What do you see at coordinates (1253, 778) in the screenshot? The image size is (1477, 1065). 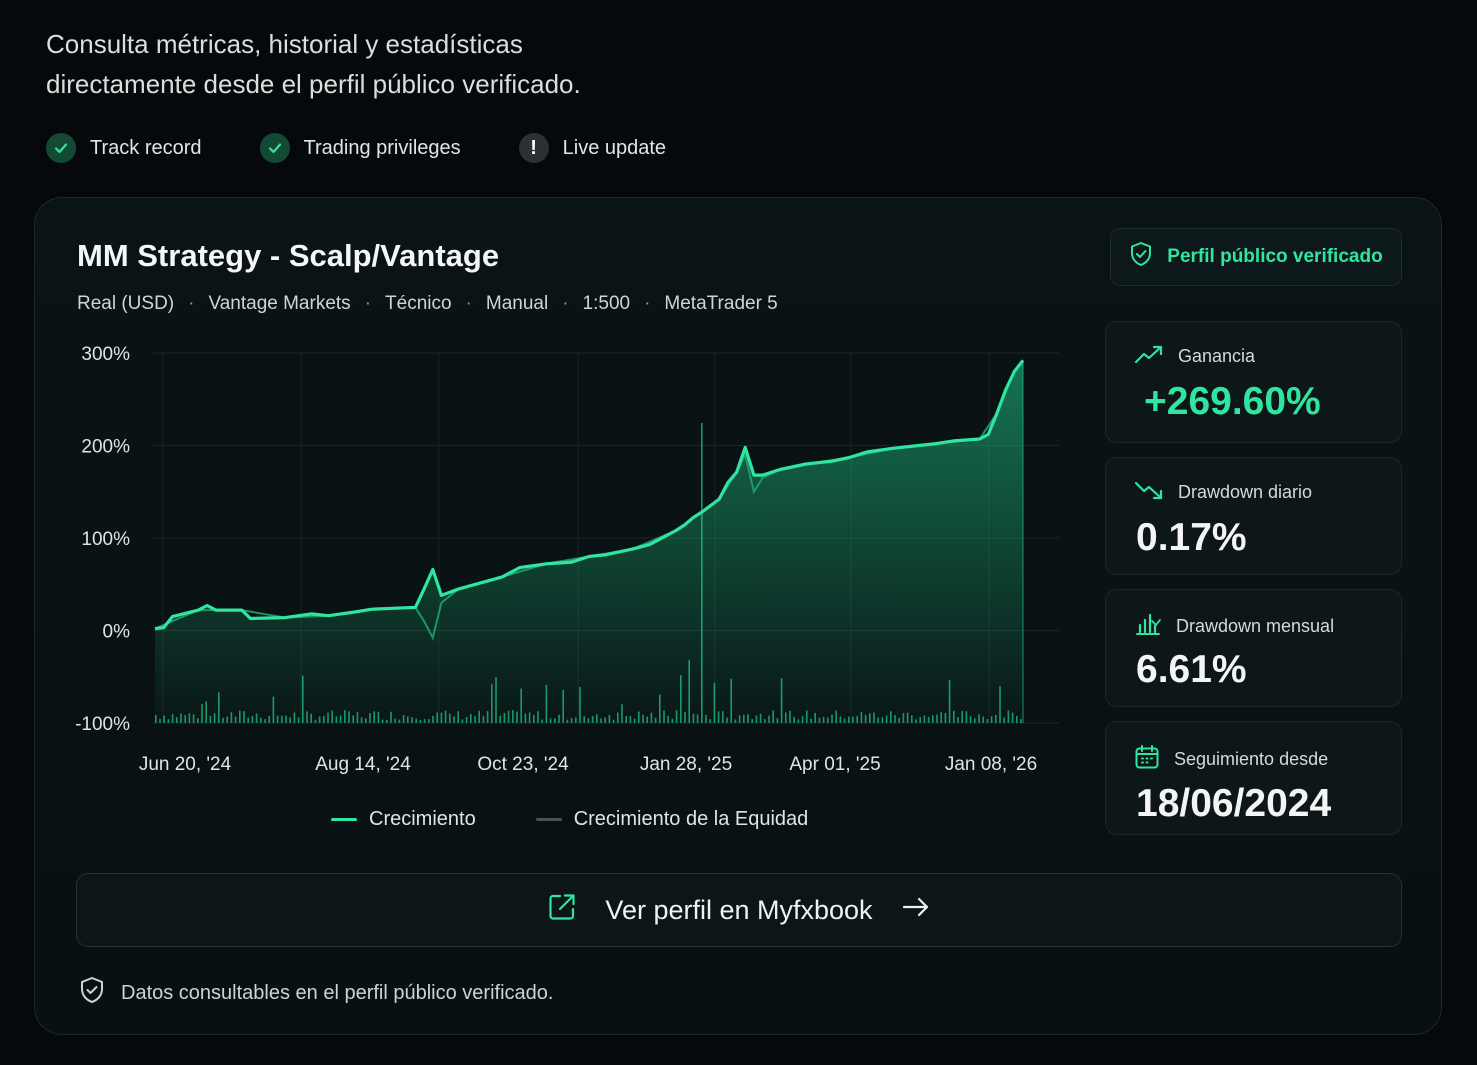 I see `stat-seguimiento-desde: Seguimiento desde 18/06/2024` at bounding box center [1253, 778].